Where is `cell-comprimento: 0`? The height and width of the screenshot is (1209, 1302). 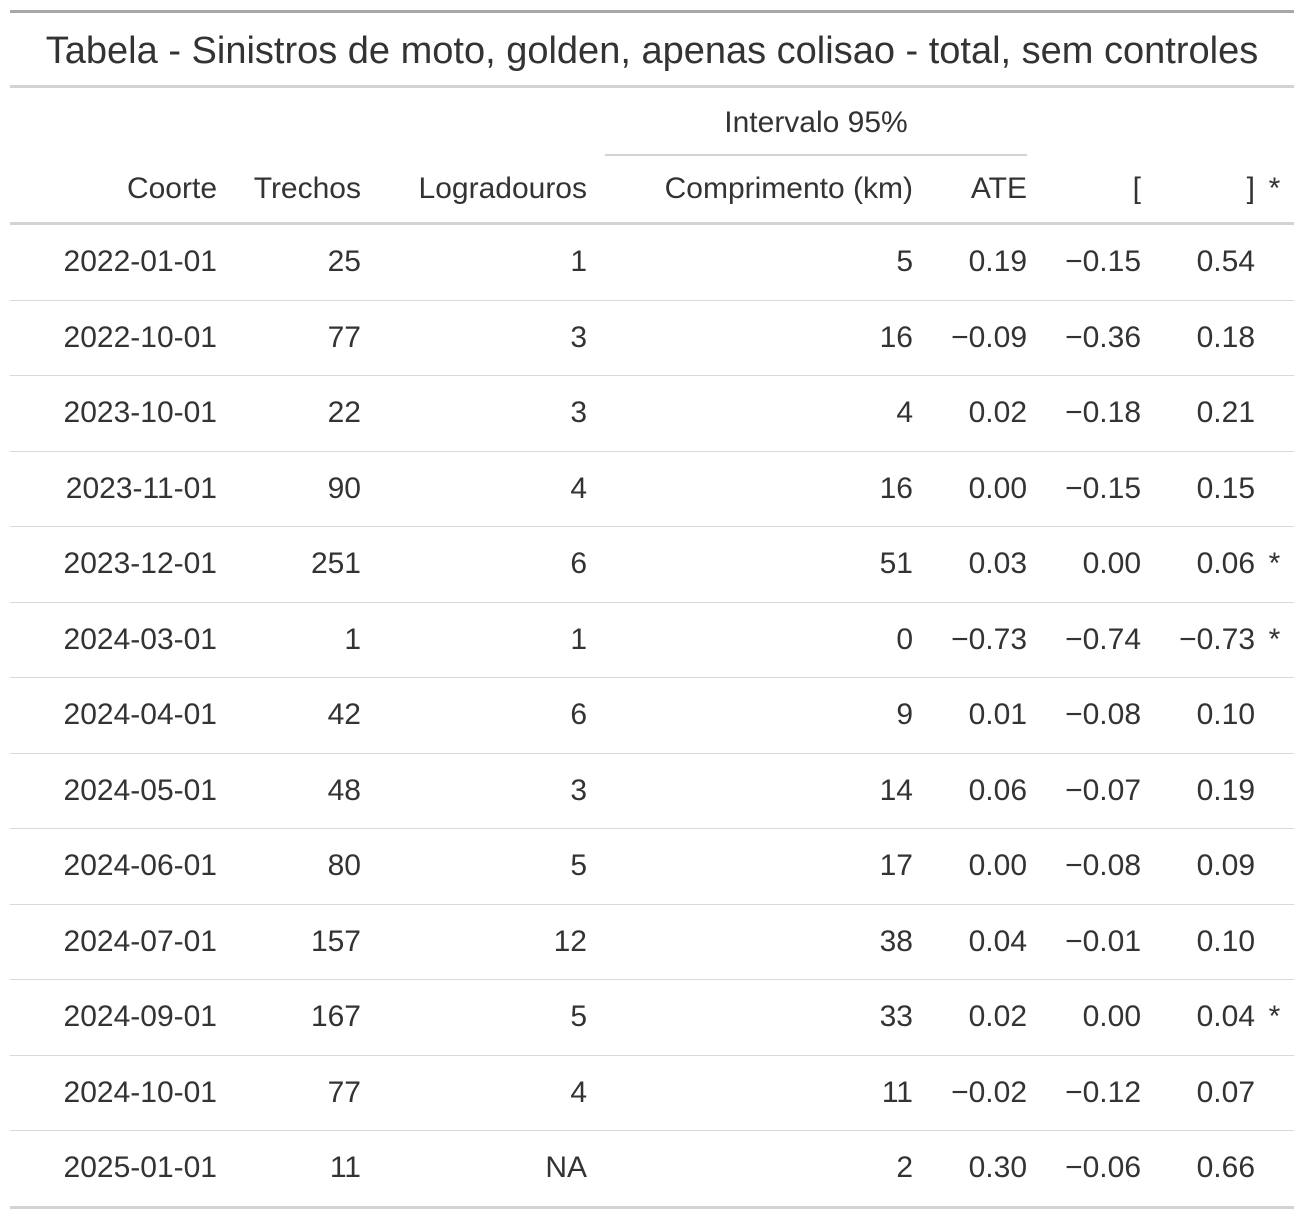 cell-comprimento: 0 is located at coordinates (750, 640).